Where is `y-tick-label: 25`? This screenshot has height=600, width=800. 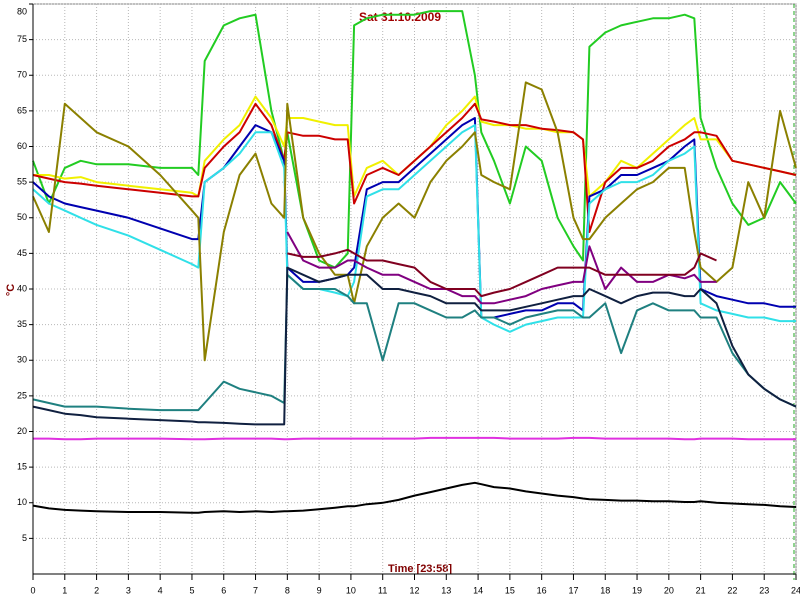 y-tick-label: 25 is located at coordinates (22, 395).